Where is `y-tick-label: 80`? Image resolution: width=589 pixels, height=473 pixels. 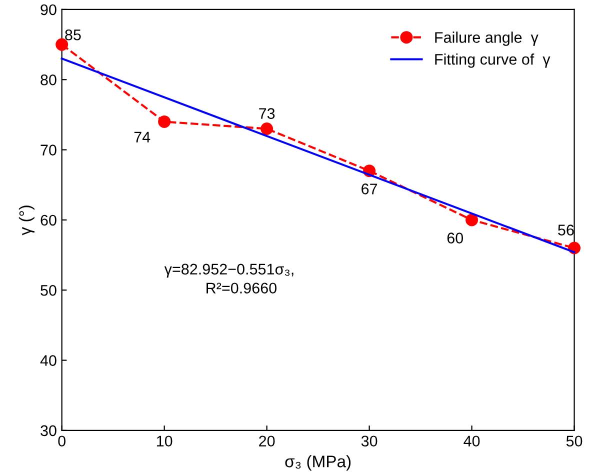
y-tick-label: 80 is located at coordinates (48, 80).